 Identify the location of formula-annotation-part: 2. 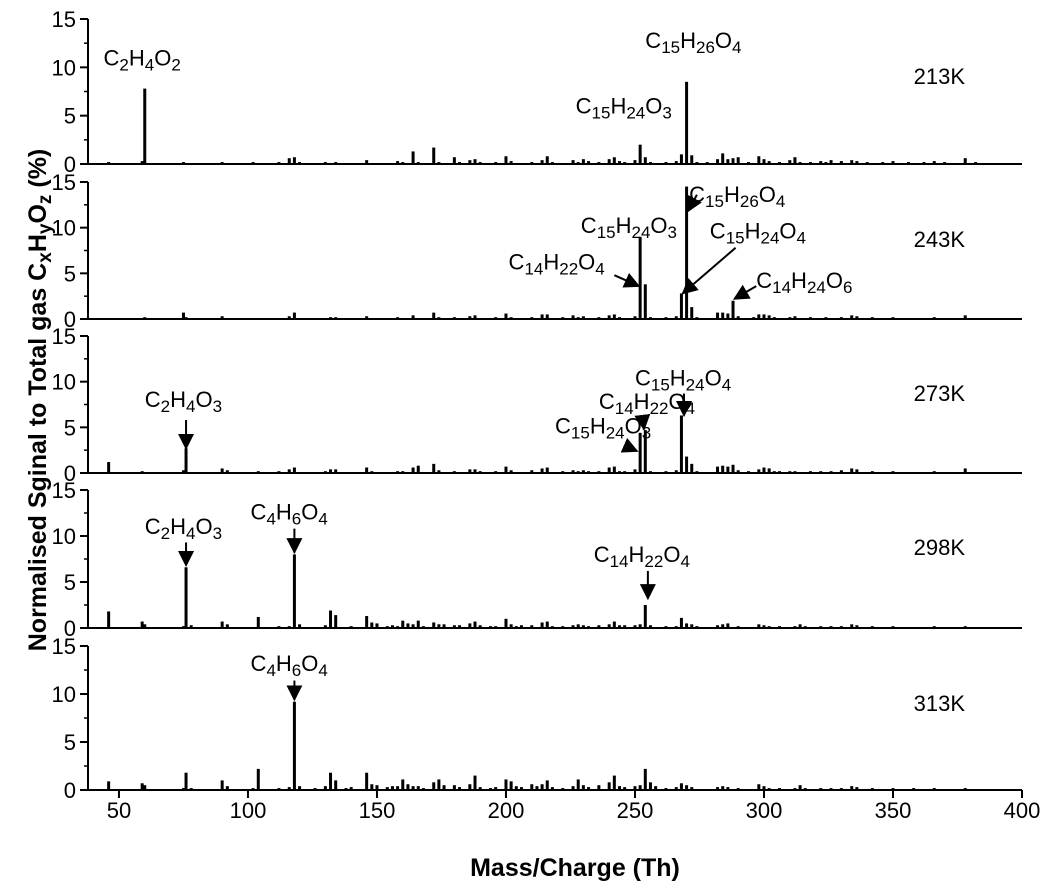
(175, 64).